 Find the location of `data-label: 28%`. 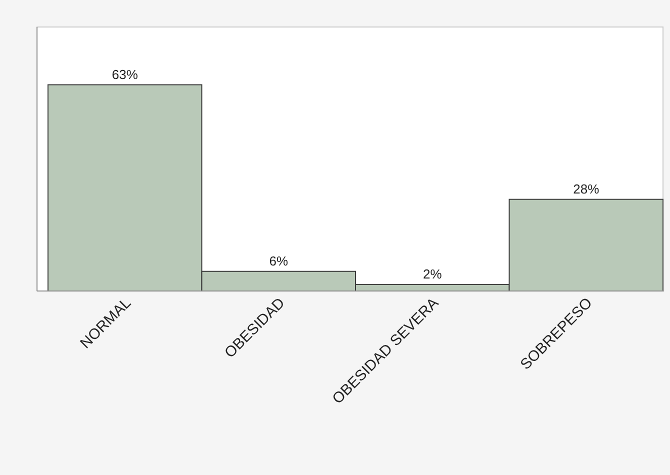

data-label: 28% is located at coordinates (586, 188).